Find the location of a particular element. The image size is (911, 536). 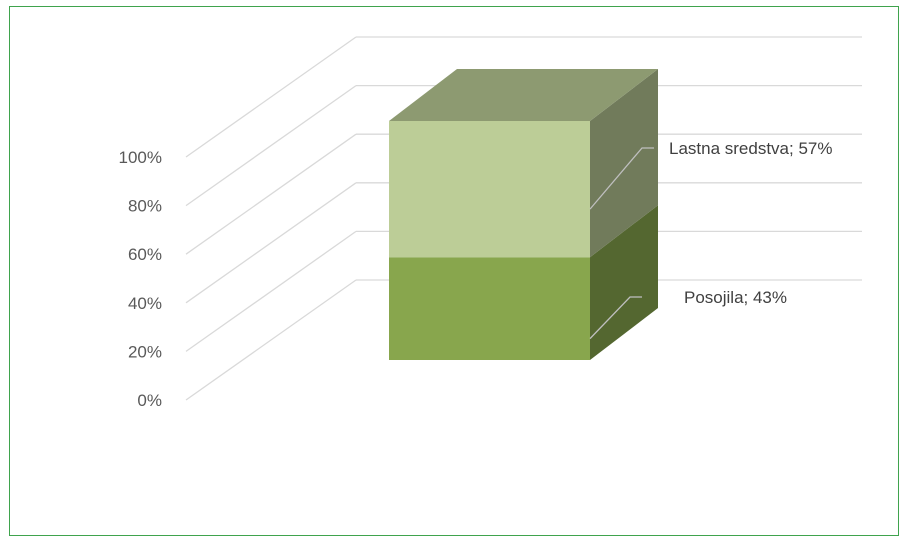

y-tick-label: 80% is located at coordinates (145, 206).